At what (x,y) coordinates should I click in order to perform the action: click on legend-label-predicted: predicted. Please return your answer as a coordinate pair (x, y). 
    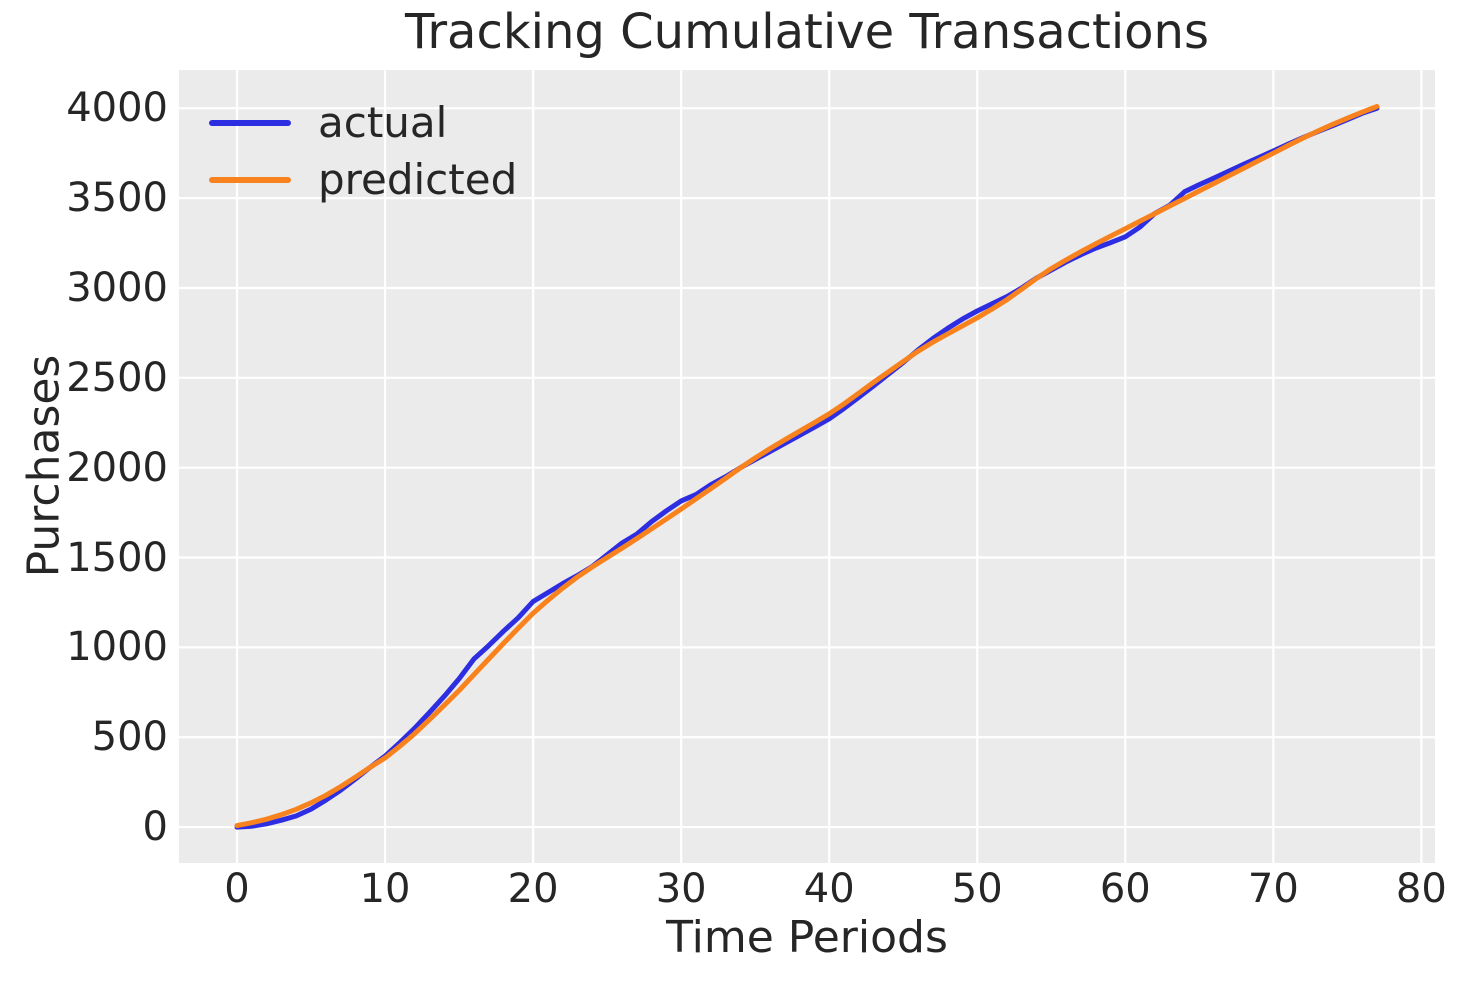
    Looking at the image, I should click on (418, 179).